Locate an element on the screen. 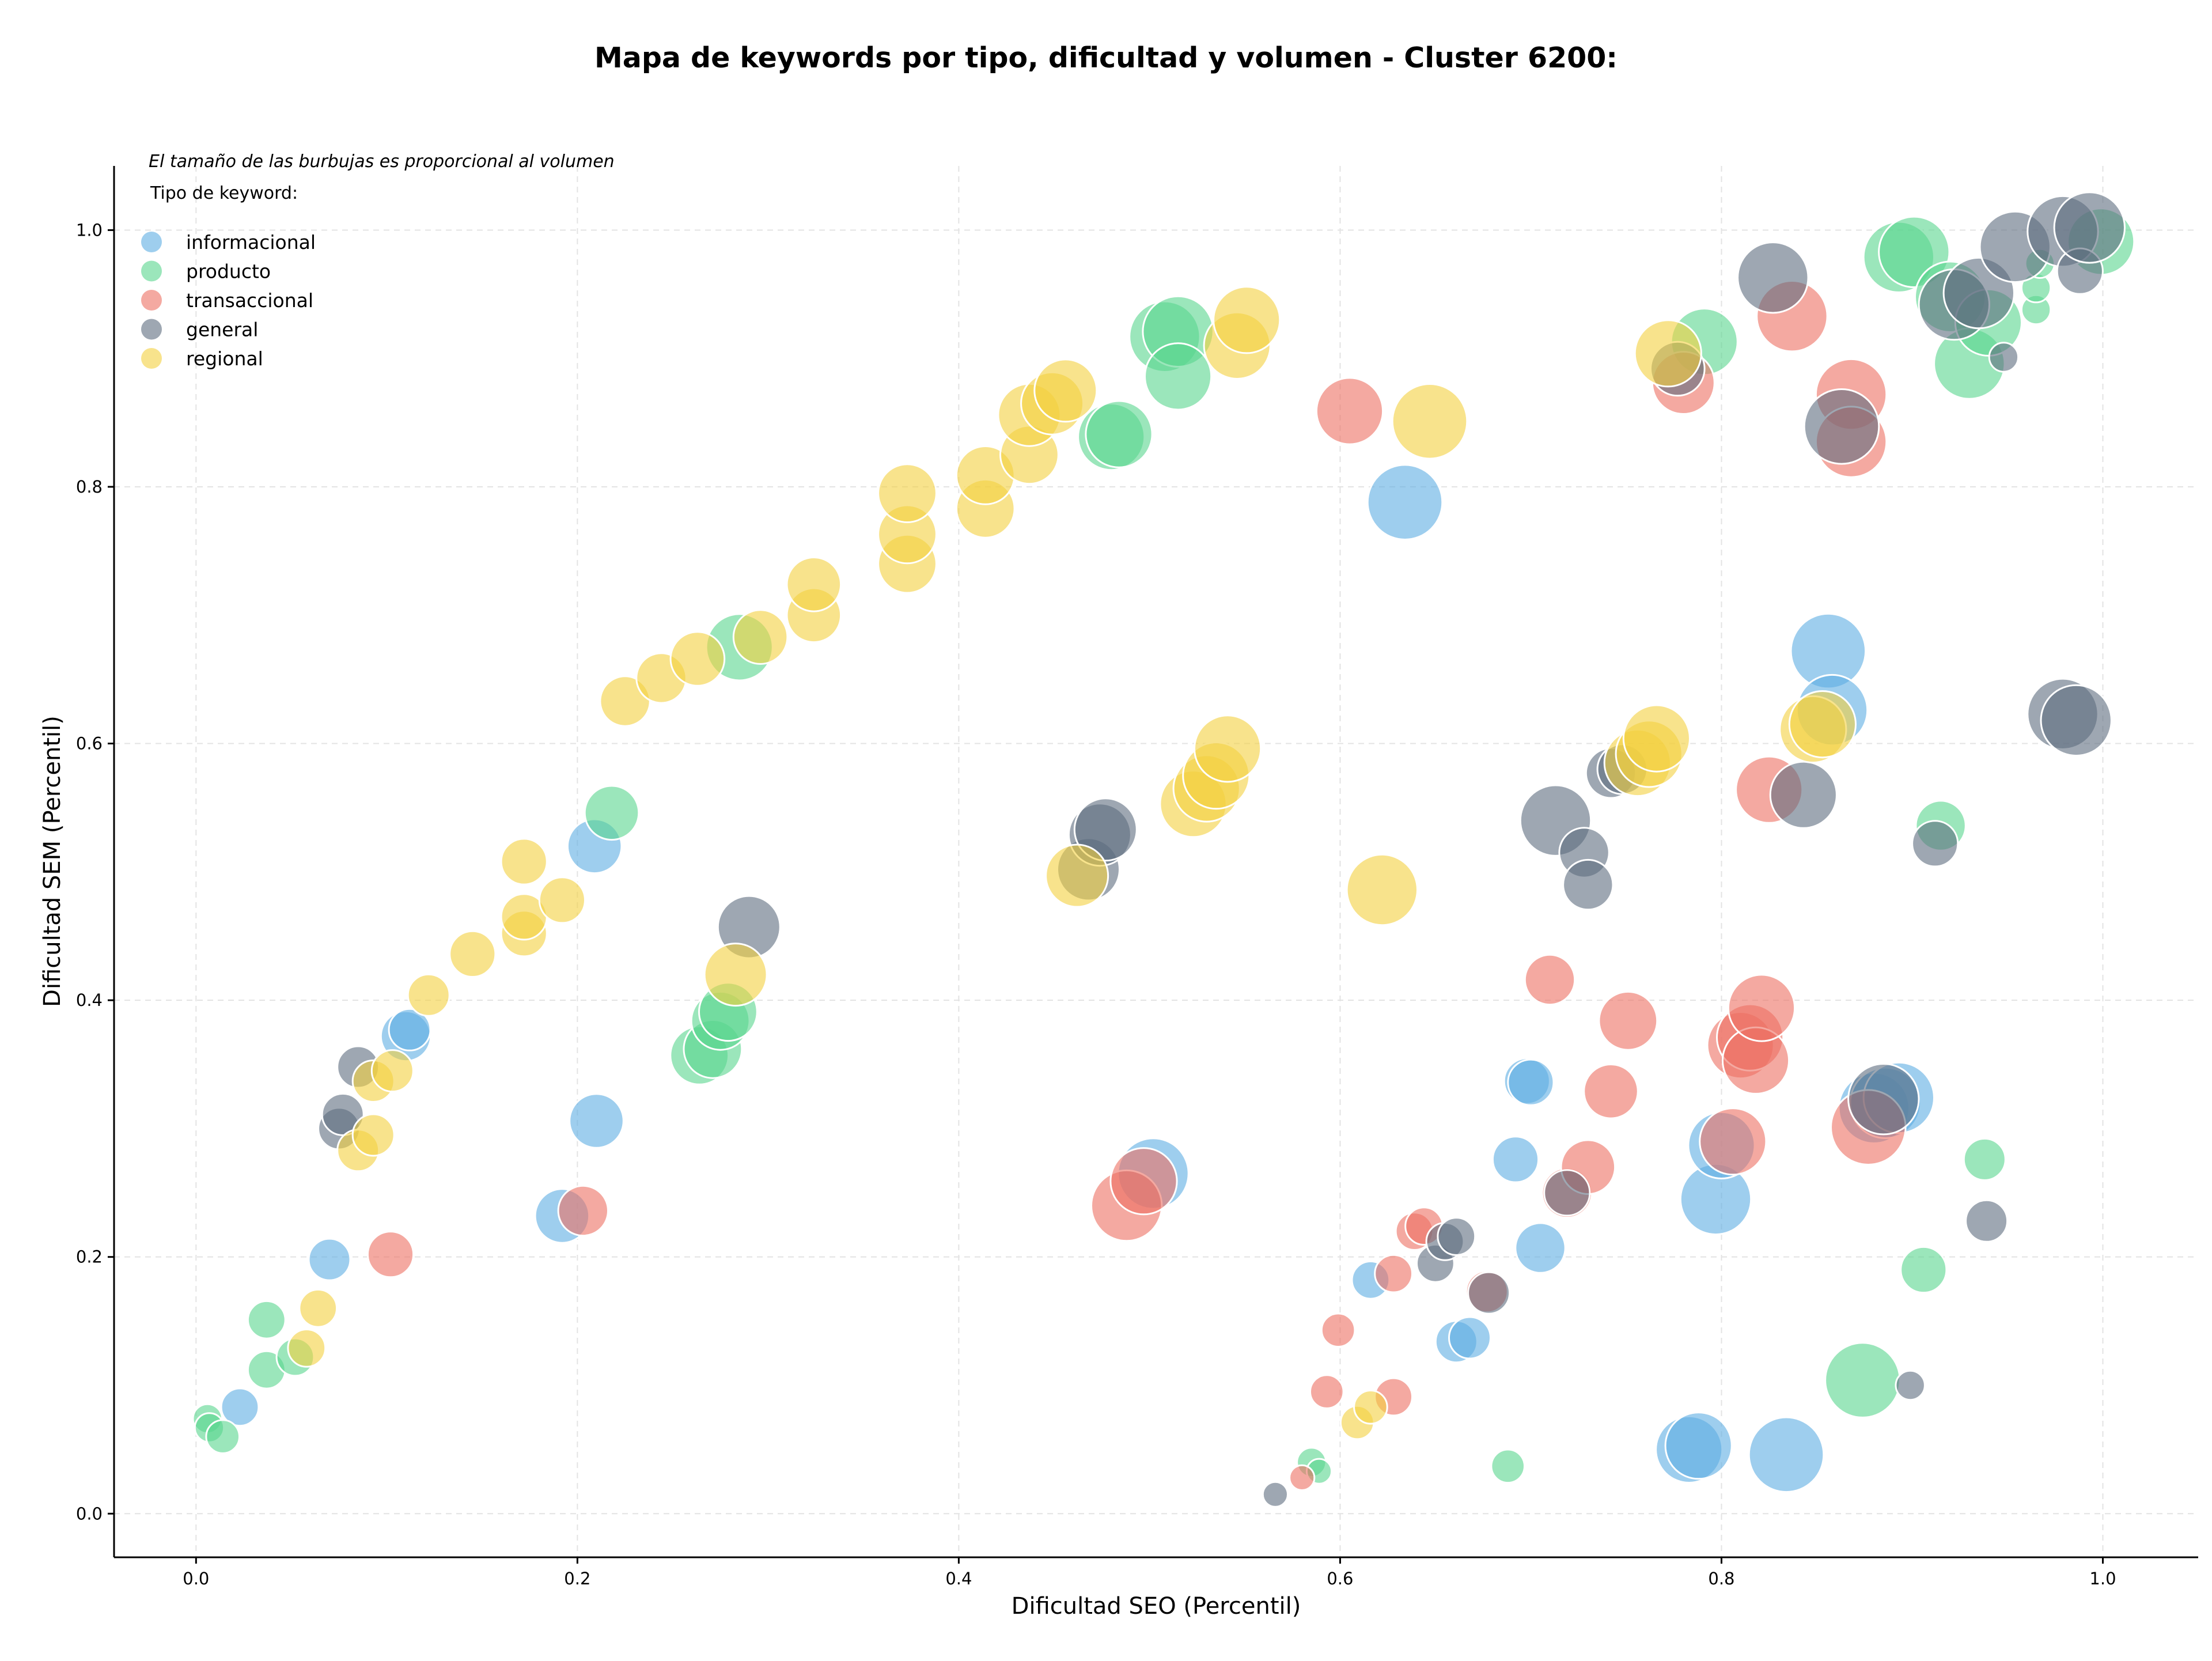 The height and width of the screenshot is (1661, 2212). y-tick-label: 1.0 is located at coordinates (89, 230).